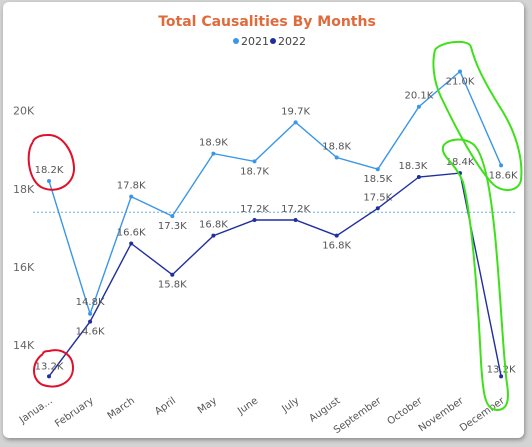 This screenshot has width=532, height=447. What do you see at coordinates (292, 41) in the screenshot?
I see `legend-label-2022: 2022` at bounding box center [292, 41].